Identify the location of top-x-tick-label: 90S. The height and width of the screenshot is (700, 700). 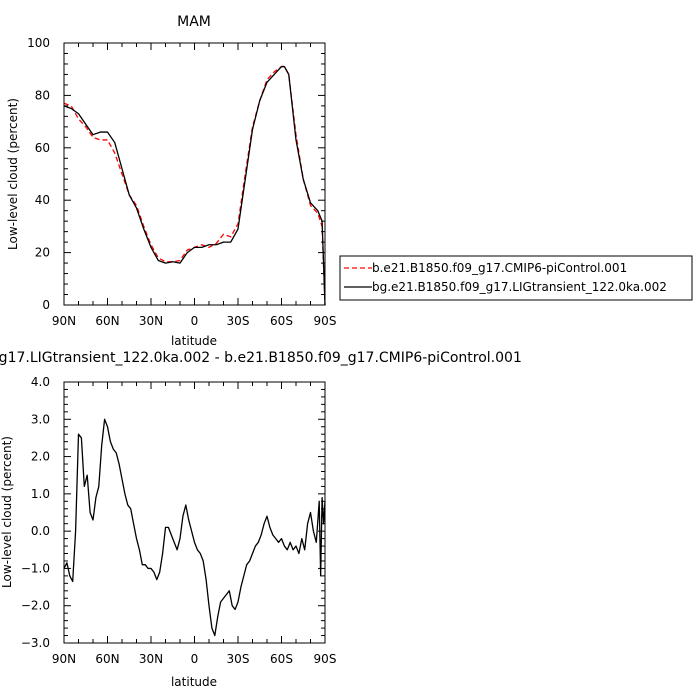
(325, 321).